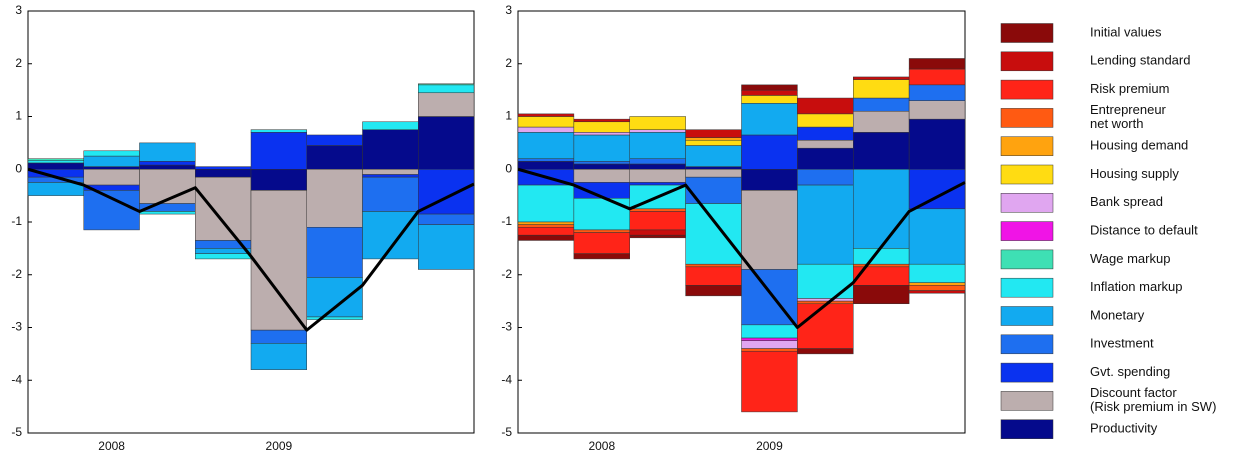 The image size is (1234, 456). I want to click on y-tick-label: 3, so click(508, 10).